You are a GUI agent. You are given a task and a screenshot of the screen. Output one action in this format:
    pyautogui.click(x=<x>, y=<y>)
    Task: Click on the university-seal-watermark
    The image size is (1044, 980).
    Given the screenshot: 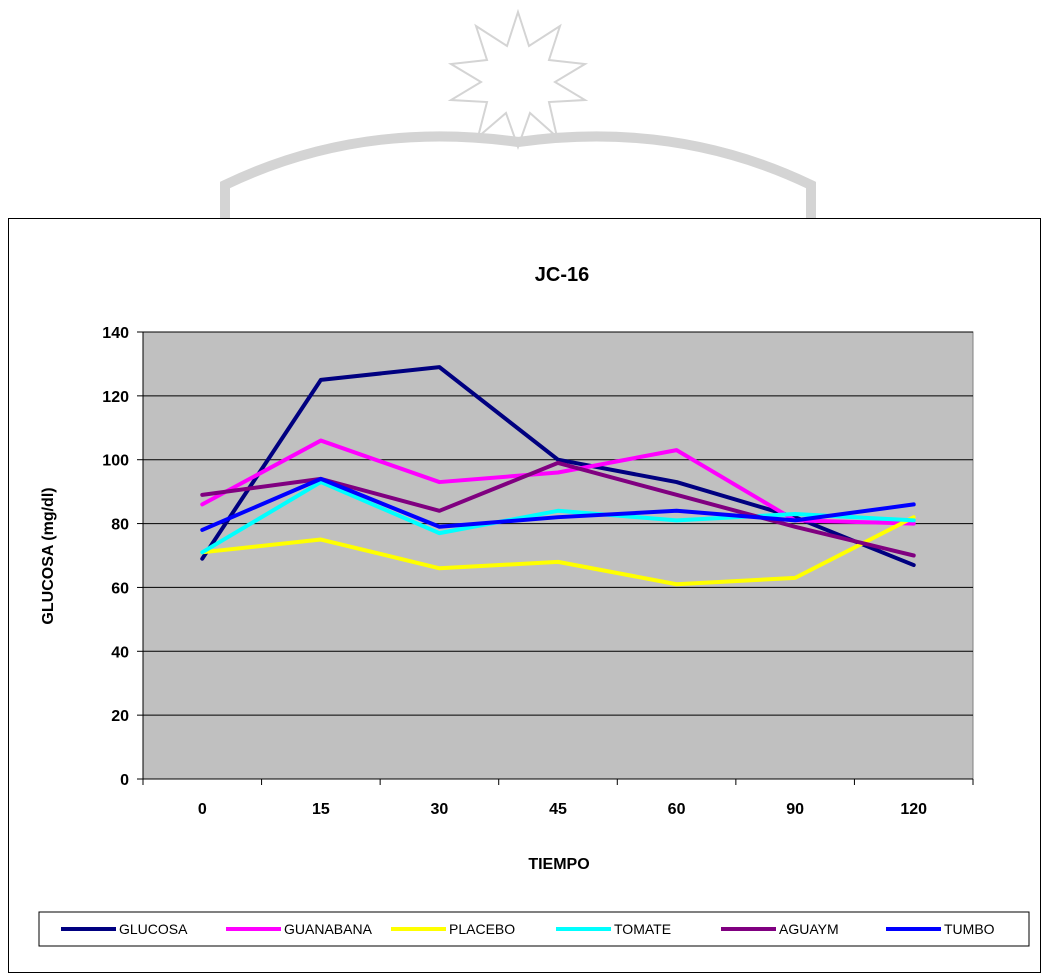 What is the action you would take?
    pyautogui.click(x=518, y=113)
    